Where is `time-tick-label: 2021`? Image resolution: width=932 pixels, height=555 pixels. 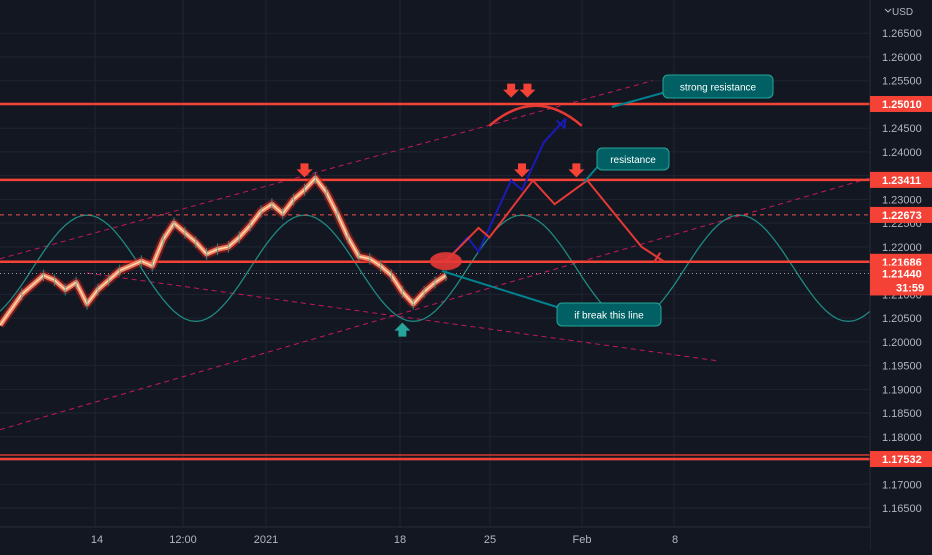 time-tick-label: 2021 is located at coordinates (266, 540).